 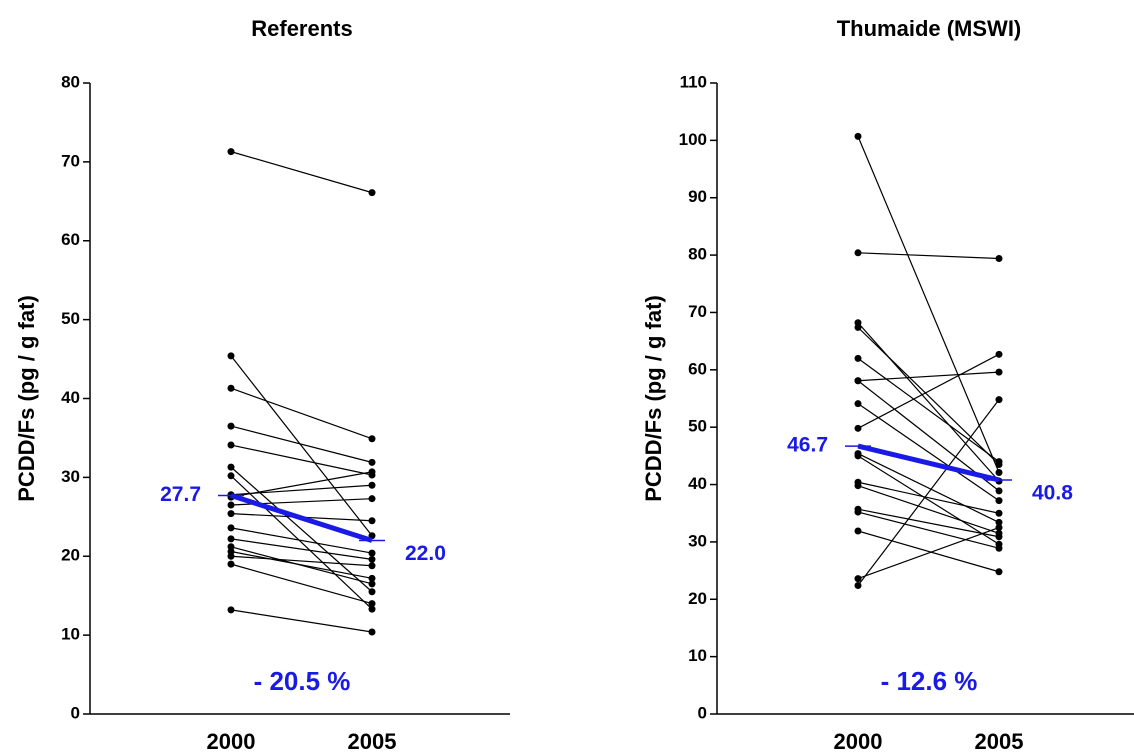 I want to click on x-tick-label: 2000, so click(x=858, y=741).